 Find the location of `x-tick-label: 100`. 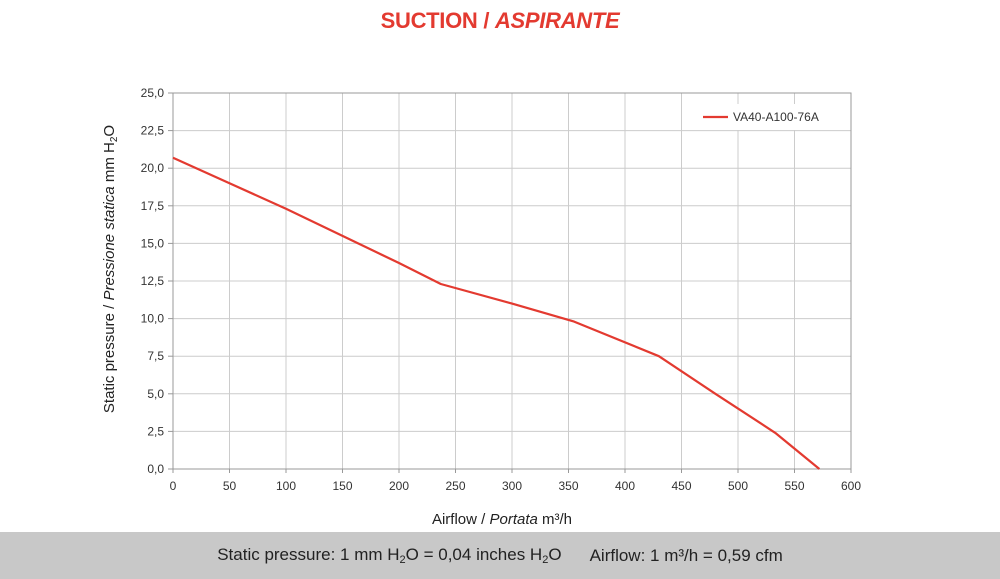

x-tick-label: 100 is located at coordinates (286, 486).